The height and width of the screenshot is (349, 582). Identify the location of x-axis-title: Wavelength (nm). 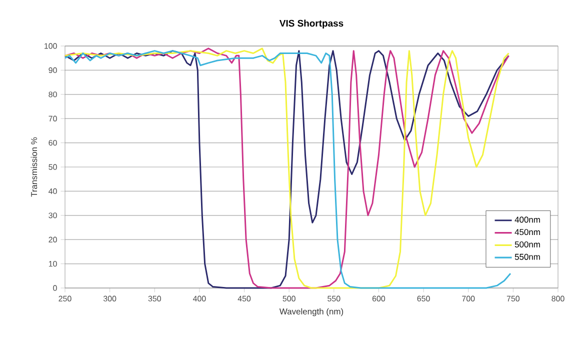
(311, 312).